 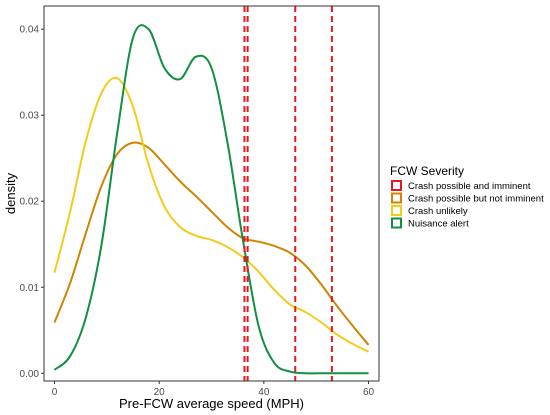 What do you see at coordinates (55, 392) in the screenshot?
I see `x-tick-label: 0` at bounding box center [55, 392].